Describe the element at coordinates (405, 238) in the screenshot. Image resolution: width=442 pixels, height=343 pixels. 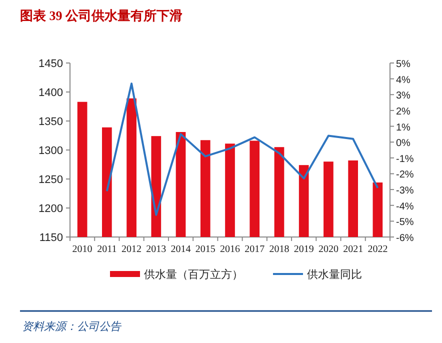
I see `y2-tick-label: -6%` at that location.